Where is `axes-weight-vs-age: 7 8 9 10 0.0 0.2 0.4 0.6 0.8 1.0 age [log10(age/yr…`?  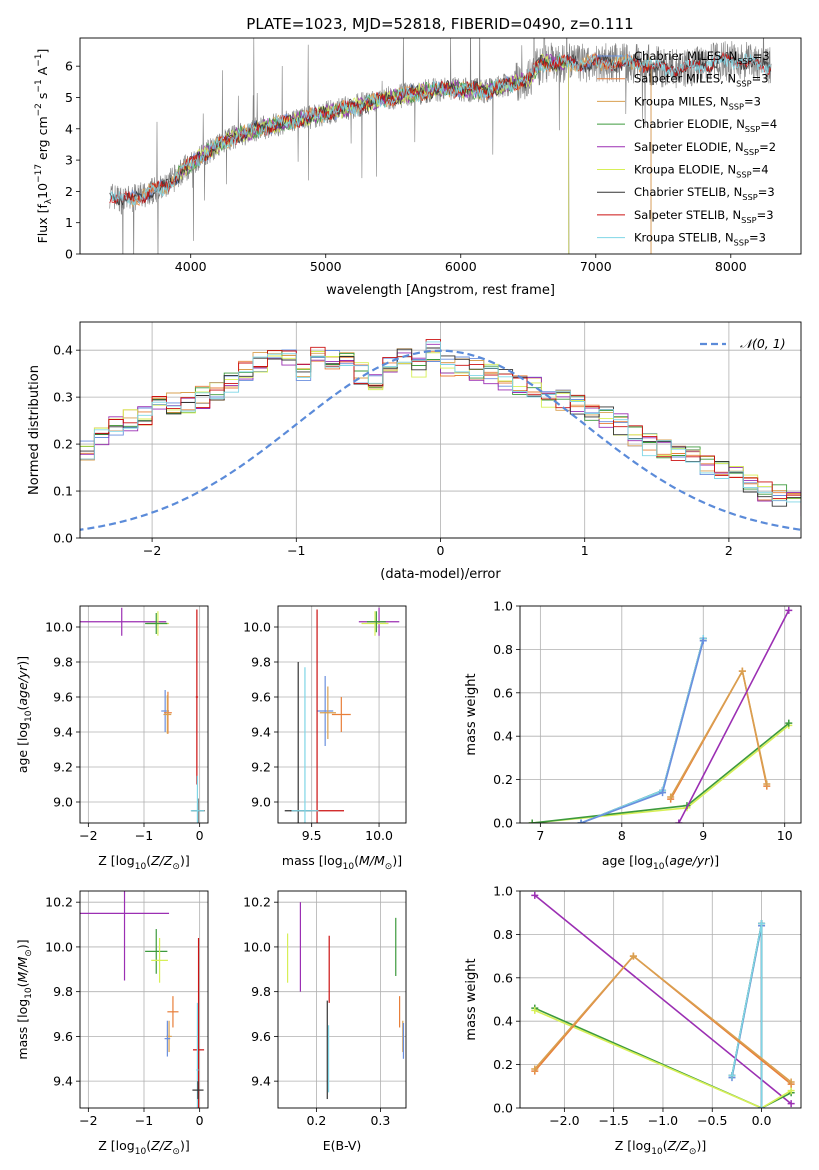 axes-weight-vs-age: 7 8 9 10 0.0 0.2 0.4 0.6 0.8 1.0 age [log10(age/yr… is located at coordinates (633, 735).